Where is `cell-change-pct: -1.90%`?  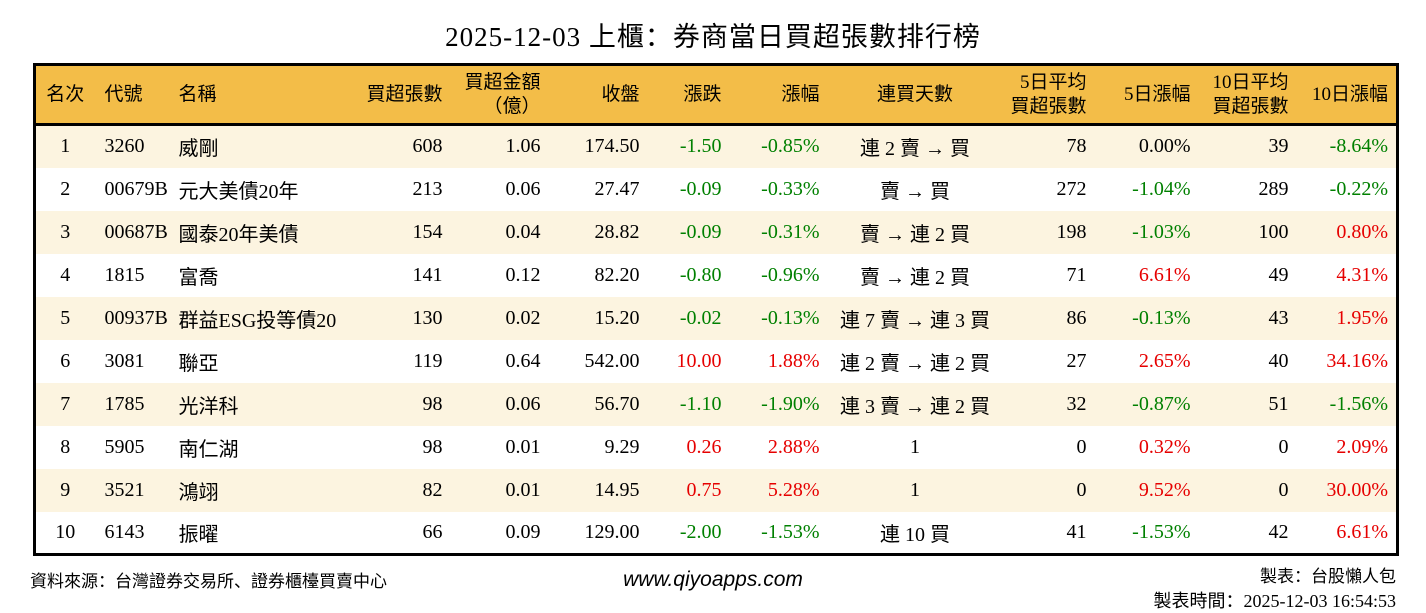 cell-change-pct: -1.90% is located at coordinates (790, 403).